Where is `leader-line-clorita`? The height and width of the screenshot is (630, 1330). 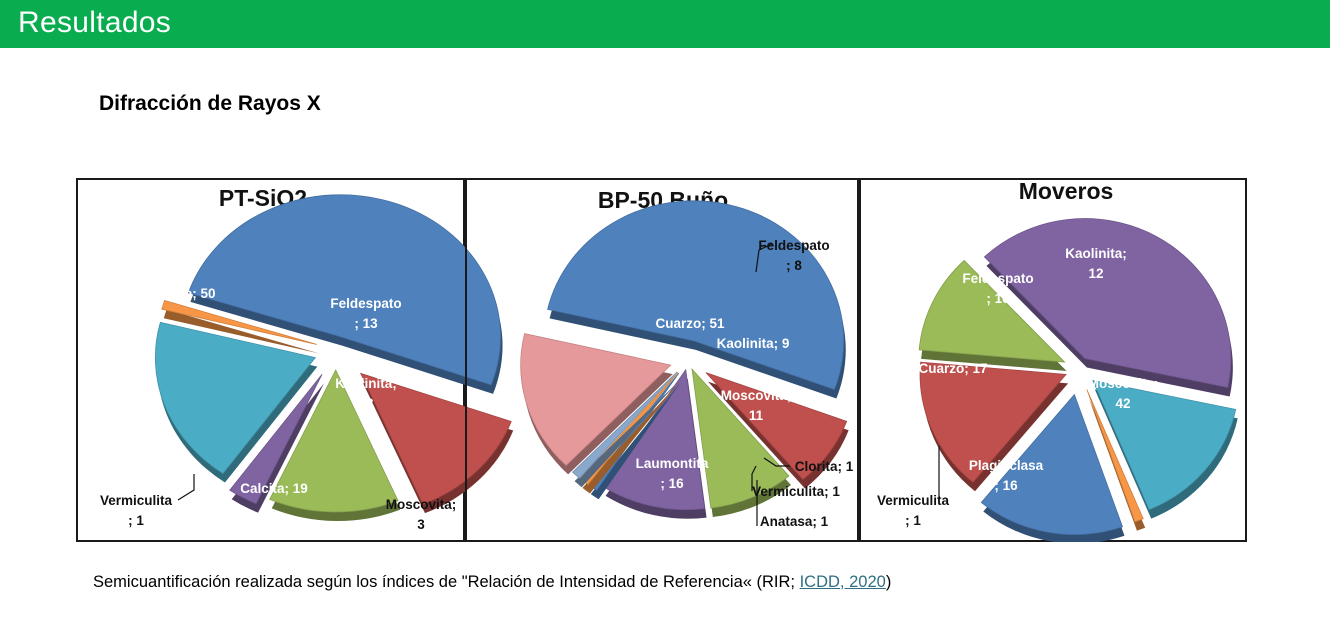
leader-line-clorita is located at coordinates (776, 462).